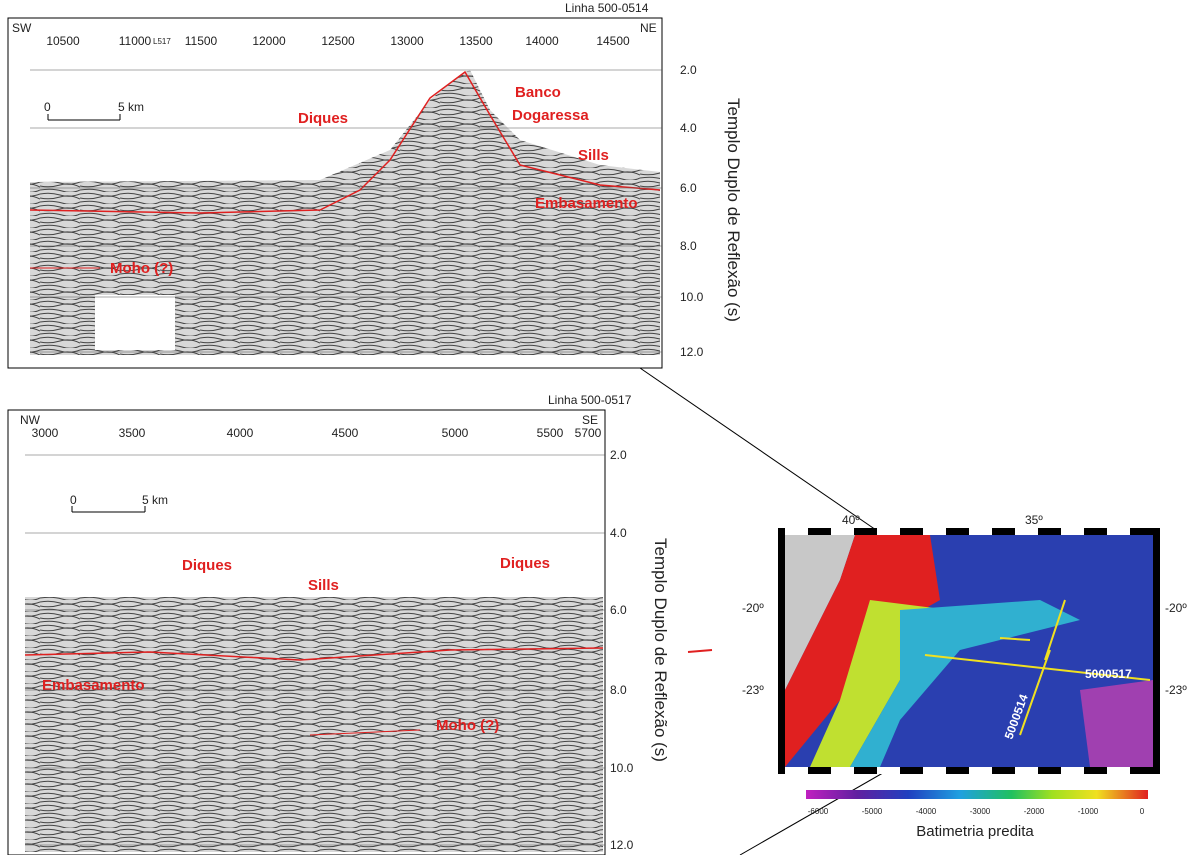 The height and width of the screenshot is (860, 1198). What do you see at coordinates (820, 612) in the screenshot?
I see `land` at bounding box center [820, 612].